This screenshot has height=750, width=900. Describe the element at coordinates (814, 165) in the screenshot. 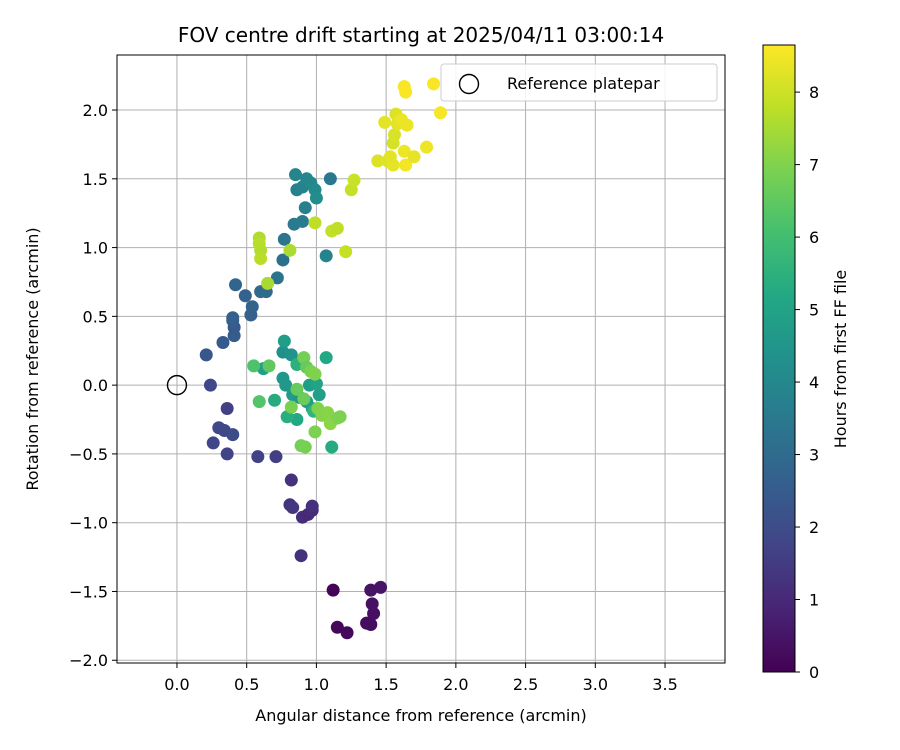

I see `colorbar-tick-label: 7` at that location.